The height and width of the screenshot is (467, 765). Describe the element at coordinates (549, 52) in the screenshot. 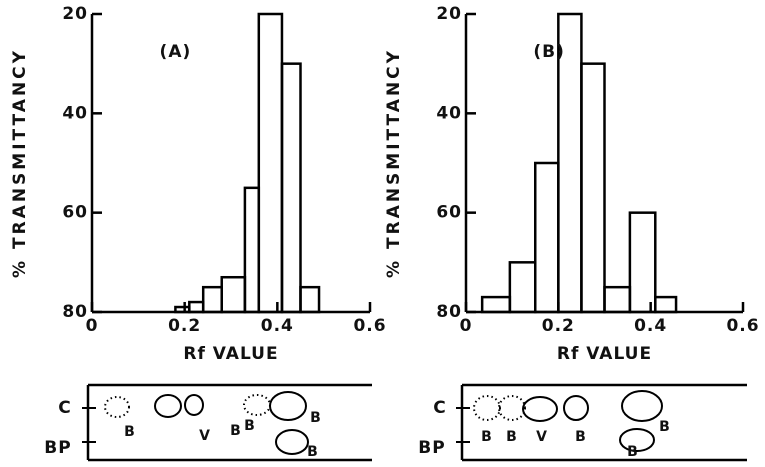

I see `annotation: (B)` at that location.